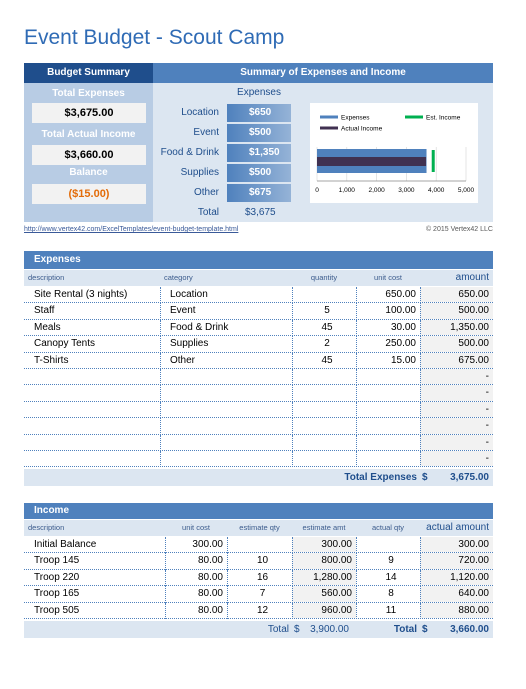 This screenshot has height=689, width=526. What do you see at coordinates (258, 511) in the screenshot?
I see `table-header: Income` at bounding box center [258, 511].